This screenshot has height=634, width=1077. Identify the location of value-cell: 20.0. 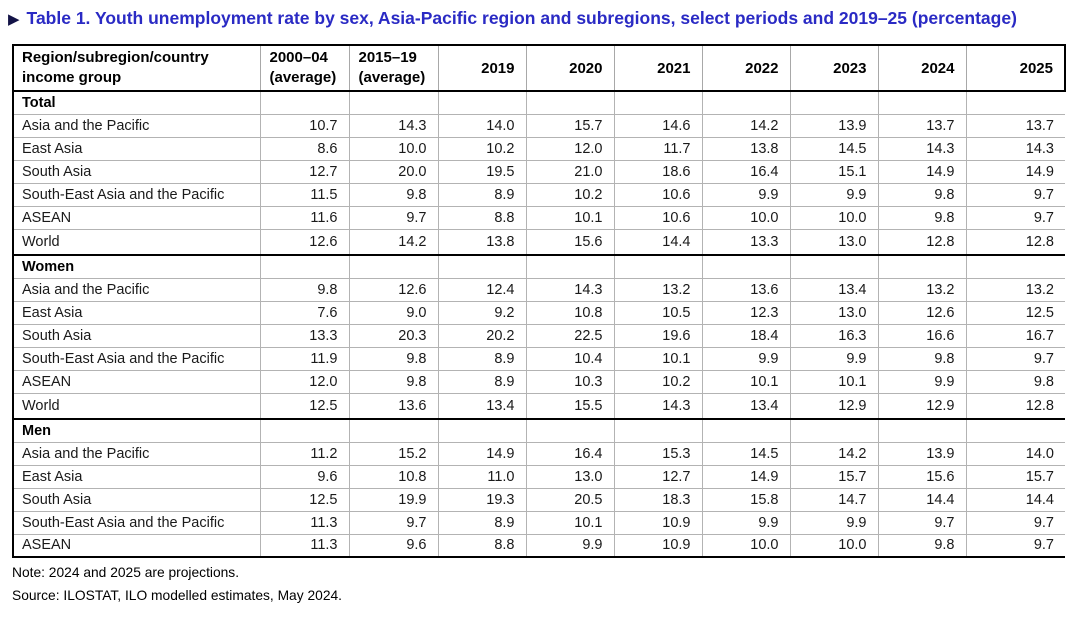
(394, 171).